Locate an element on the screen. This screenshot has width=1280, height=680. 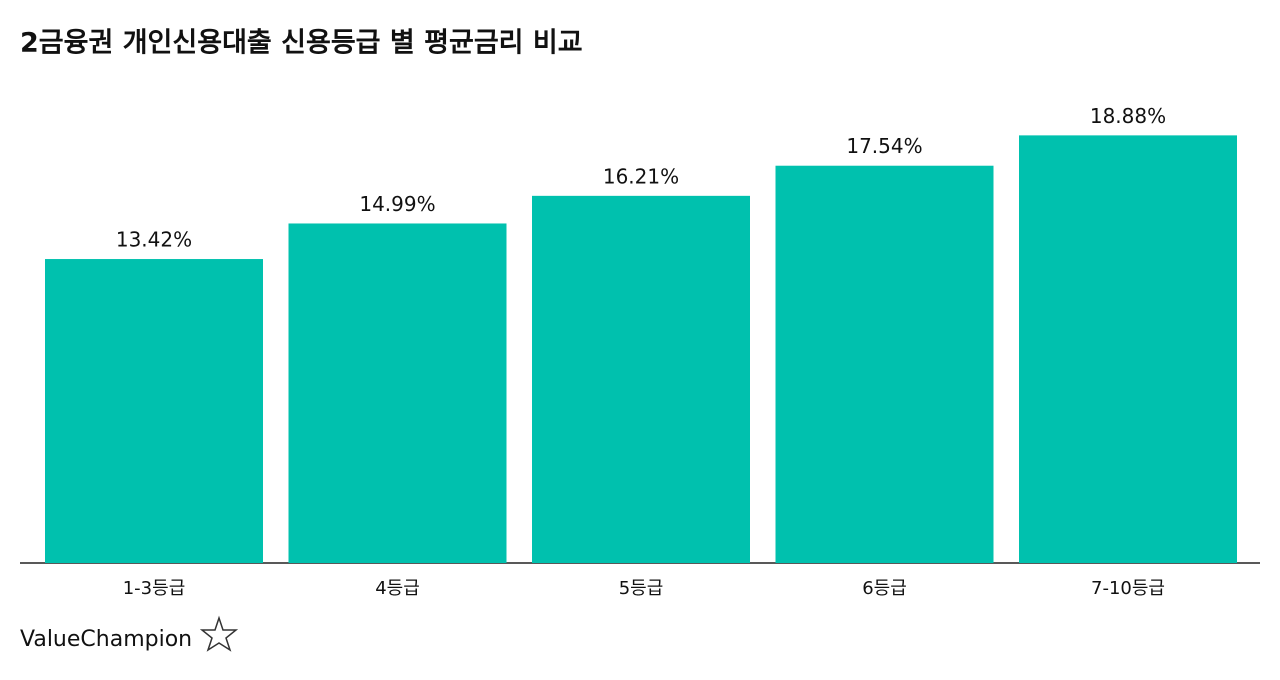
value-label: 16.21% is located at coordinates (641, 176).